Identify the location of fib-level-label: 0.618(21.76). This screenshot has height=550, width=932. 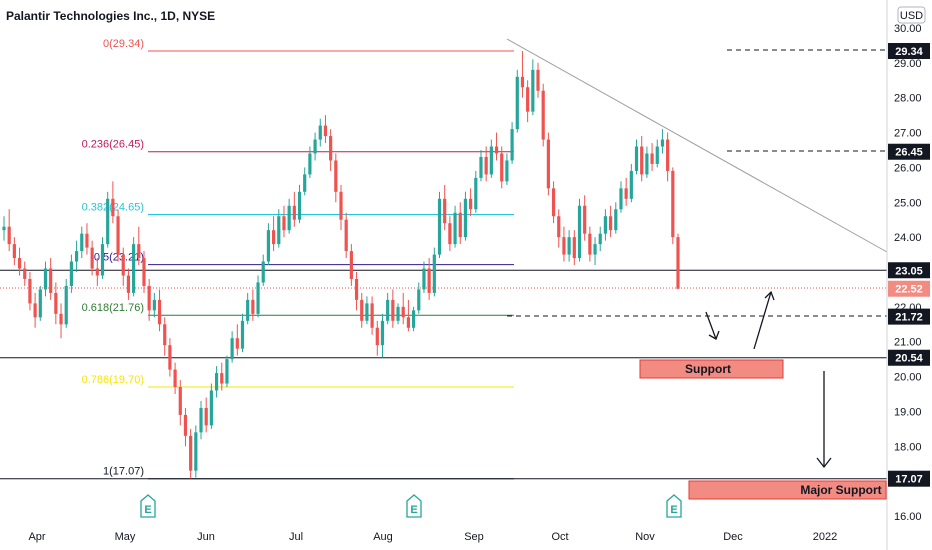
(113, 308).